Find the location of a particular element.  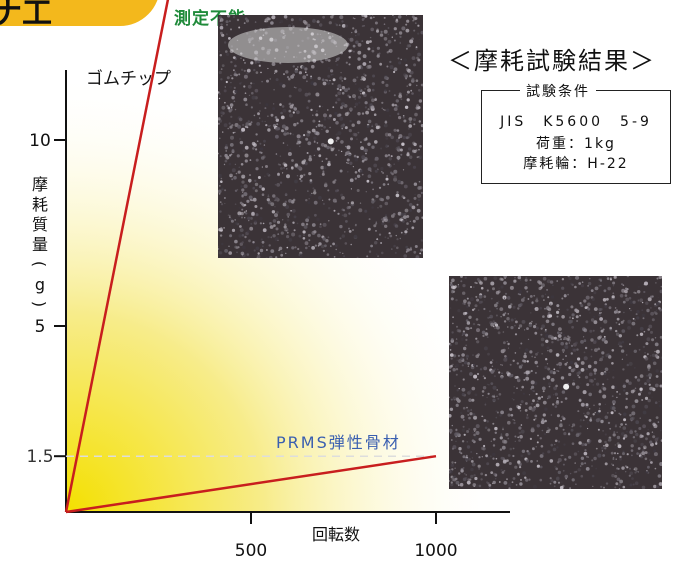

test-conditions-title: 試験条件 is located at coordinates (558, 91).